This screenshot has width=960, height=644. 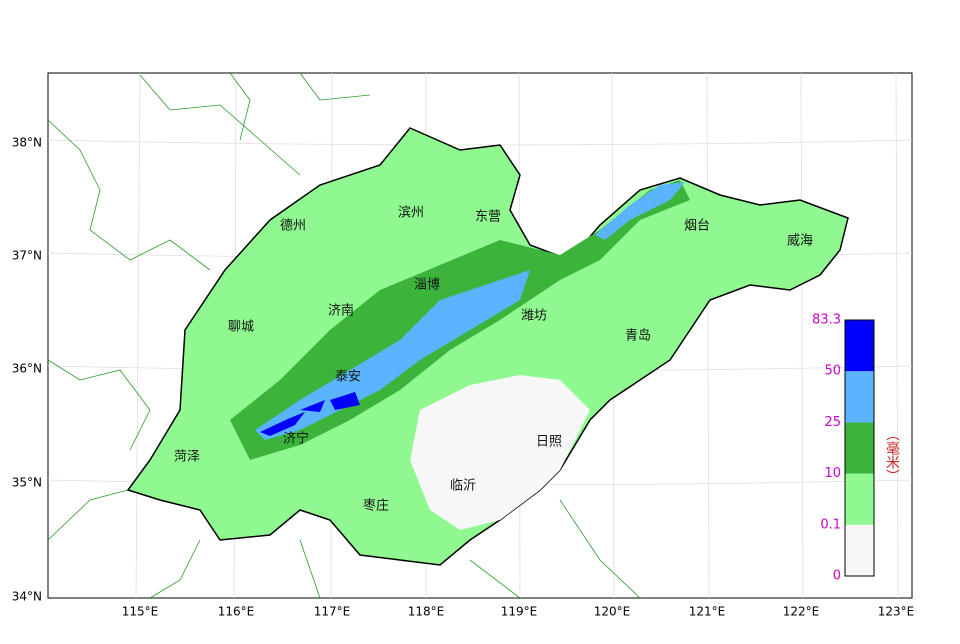 What do you see at coordinates (697, 226) in the screenshot?
I see `city-label: 烟台` at bounding box center [697, 226].